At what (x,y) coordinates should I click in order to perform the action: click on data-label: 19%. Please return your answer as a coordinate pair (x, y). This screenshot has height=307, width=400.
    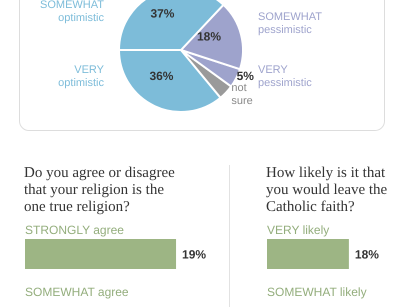
    Looking at the image, I should click on (194, 254).